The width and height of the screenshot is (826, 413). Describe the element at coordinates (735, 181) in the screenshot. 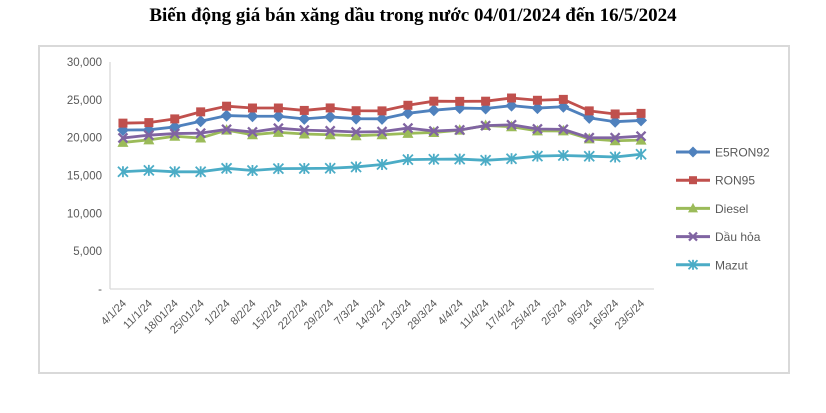

I see `legend-label: RON95` at that location.